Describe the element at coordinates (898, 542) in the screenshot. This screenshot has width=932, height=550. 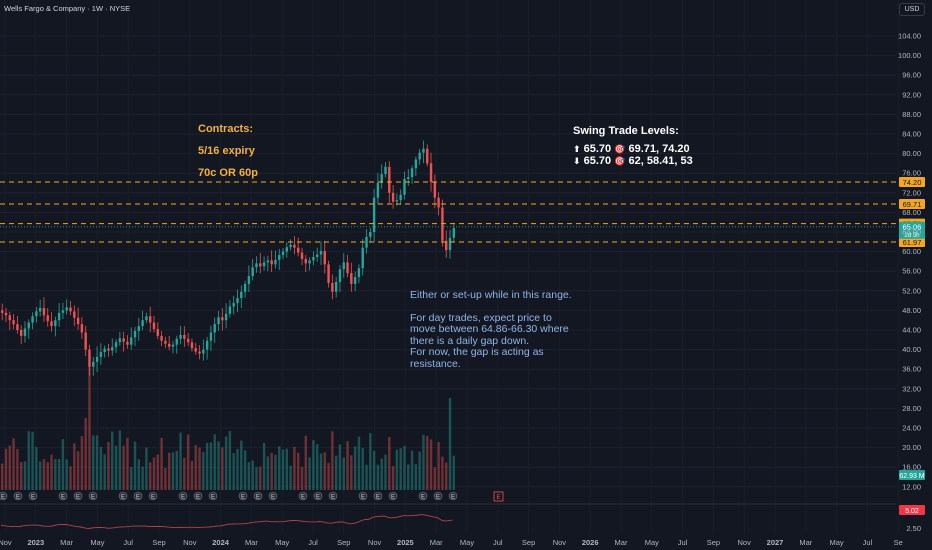
I see `time-tick-label: Se` at that location.